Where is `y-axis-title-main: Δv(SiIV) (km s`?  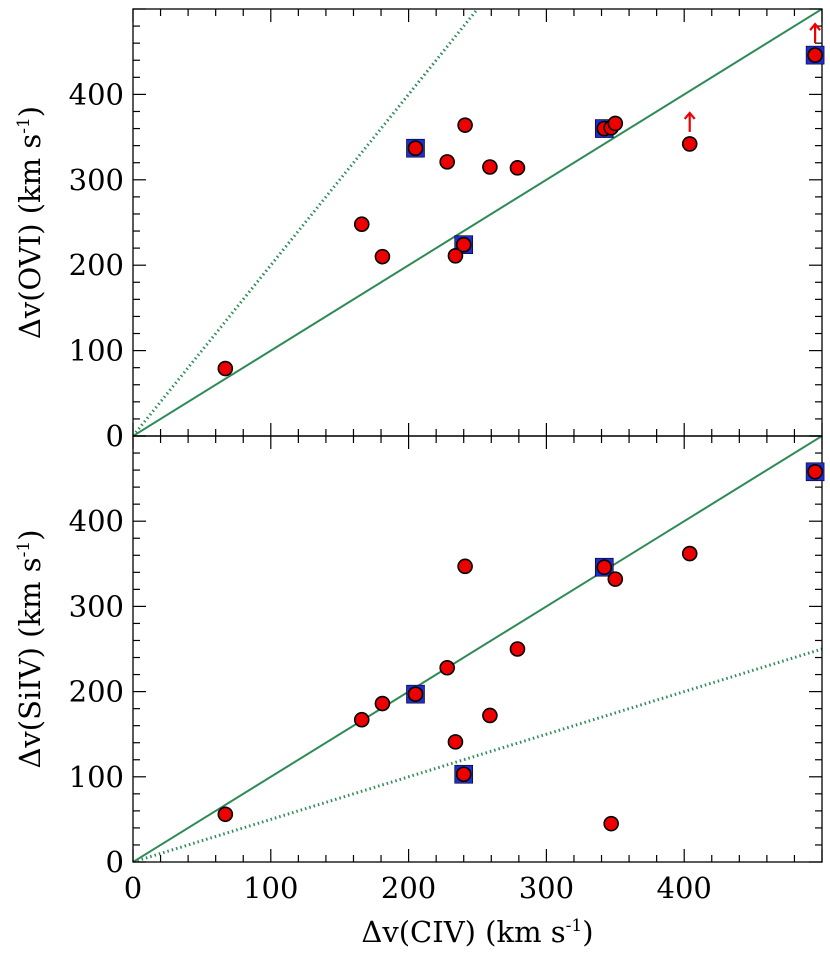
y-axis-title-main: Δv(SiIV) (km s is located at coordinates (30, 662).